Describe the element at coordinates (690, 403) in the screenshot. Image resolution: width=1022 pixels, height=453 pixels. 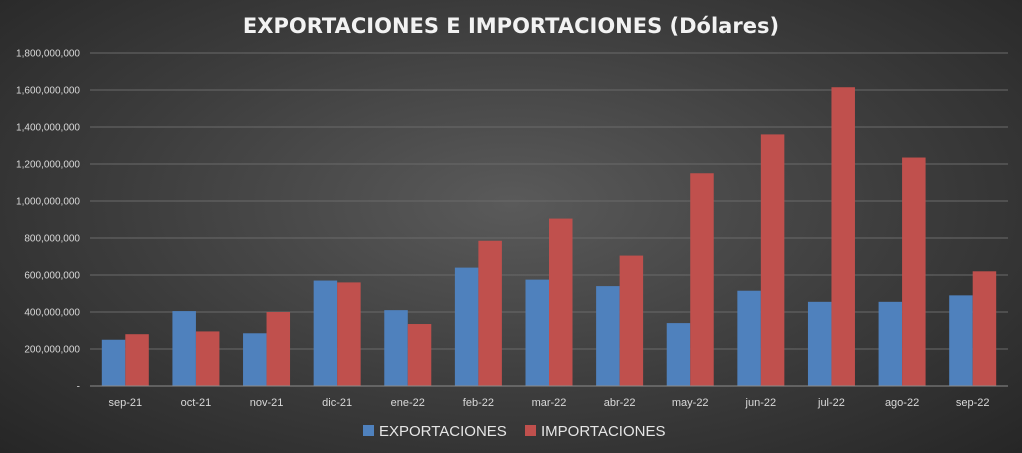
I see `x-tick-label: may-22` at that location.